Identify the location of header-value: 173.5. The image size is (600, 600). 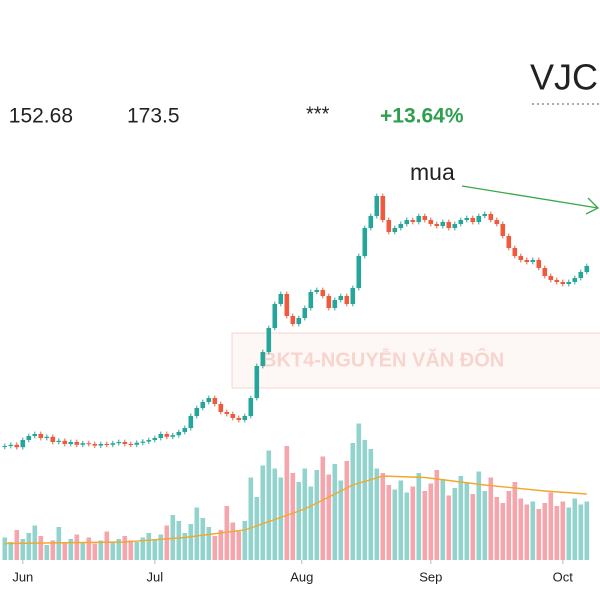
(153, 116).